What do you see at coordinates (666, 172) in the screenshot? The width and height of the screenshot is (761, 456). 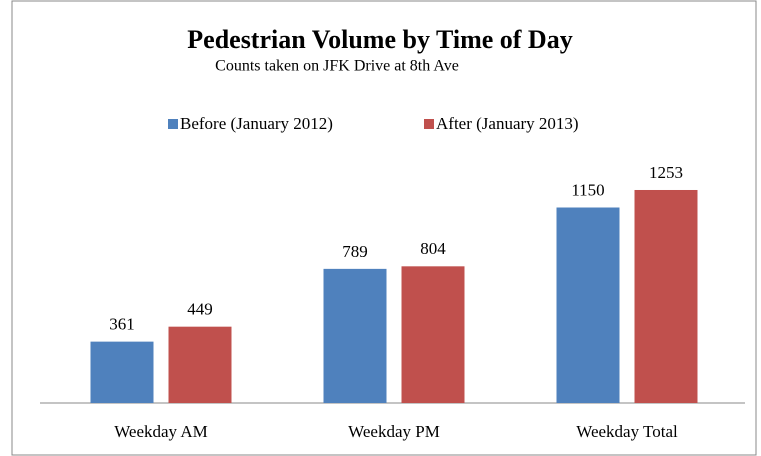 I see `data-label: 1253` at bounding box center [666, 172].